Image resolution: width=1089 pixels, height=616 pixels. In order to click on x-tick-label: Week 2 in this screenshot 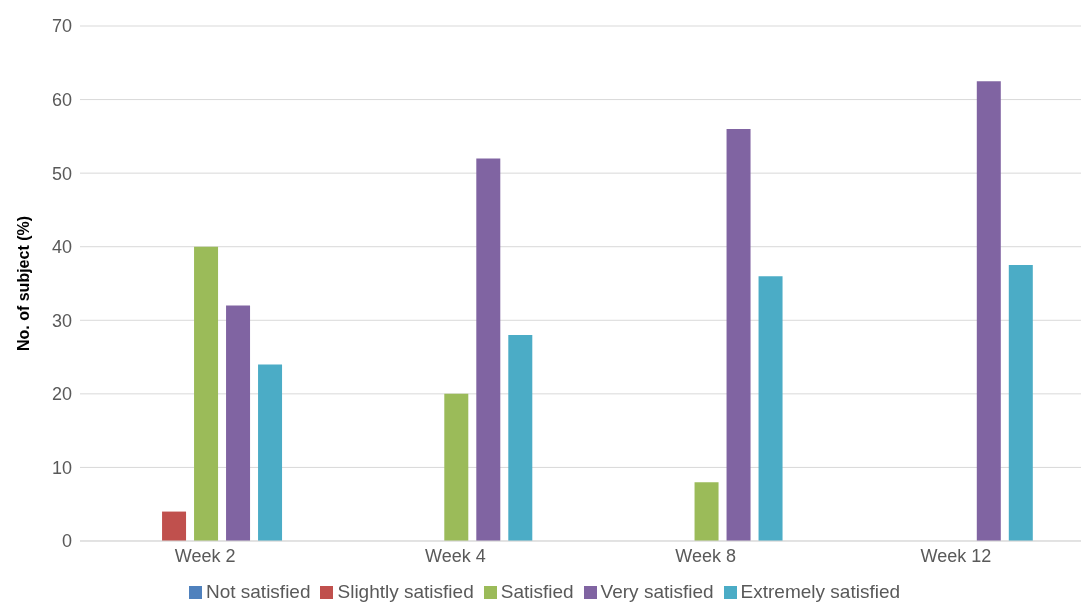, I will do `click(205, 555)`.